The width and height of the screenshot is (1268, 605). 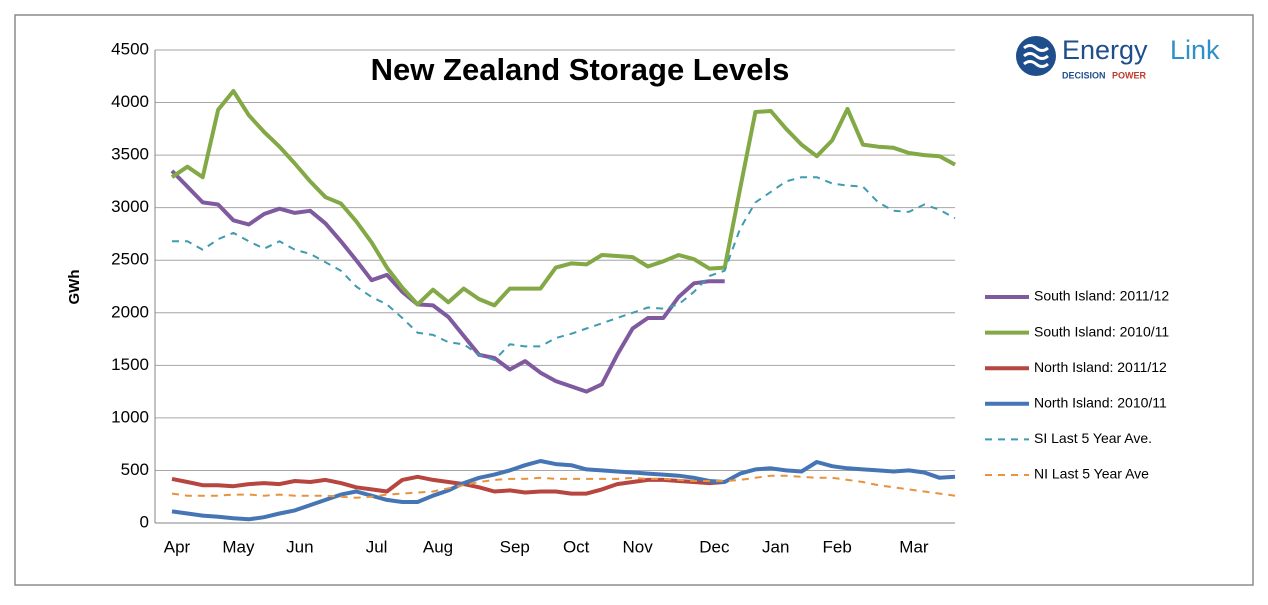 I want to click on y-tick-label: 2500, so click(x=130, y=259).